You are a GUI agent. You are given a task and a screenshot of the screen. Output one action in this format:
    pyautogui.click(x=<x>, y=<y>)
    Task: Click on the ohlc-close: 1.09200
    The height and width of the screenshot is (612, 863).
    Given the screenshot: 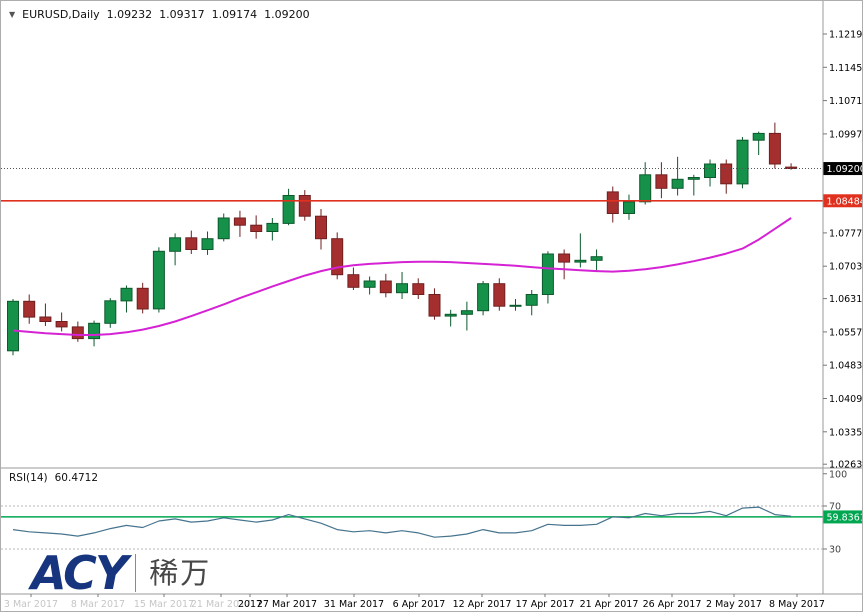 What is the action you would take?
    pyautogui.click(x=287, y=14)
    